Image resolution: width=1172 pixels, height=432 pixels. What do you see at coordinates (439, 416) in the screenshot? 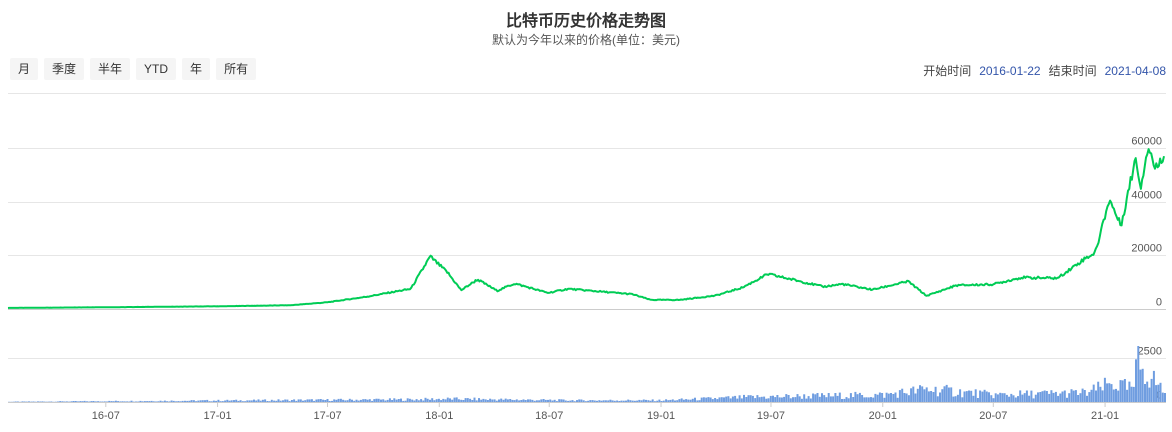
I see `x-tick-label: 18-01` at bounding box center [439, 416].